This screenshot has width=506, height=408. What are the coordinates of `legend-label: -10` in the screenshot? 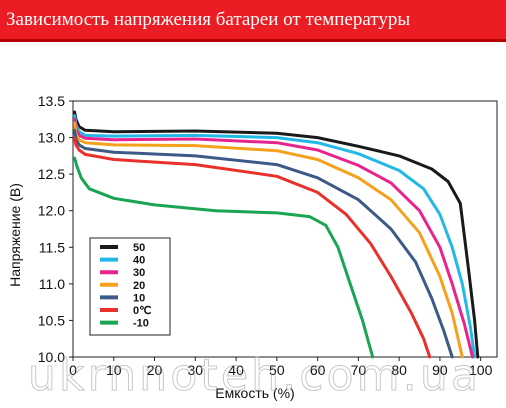 It's located at (141, 324).